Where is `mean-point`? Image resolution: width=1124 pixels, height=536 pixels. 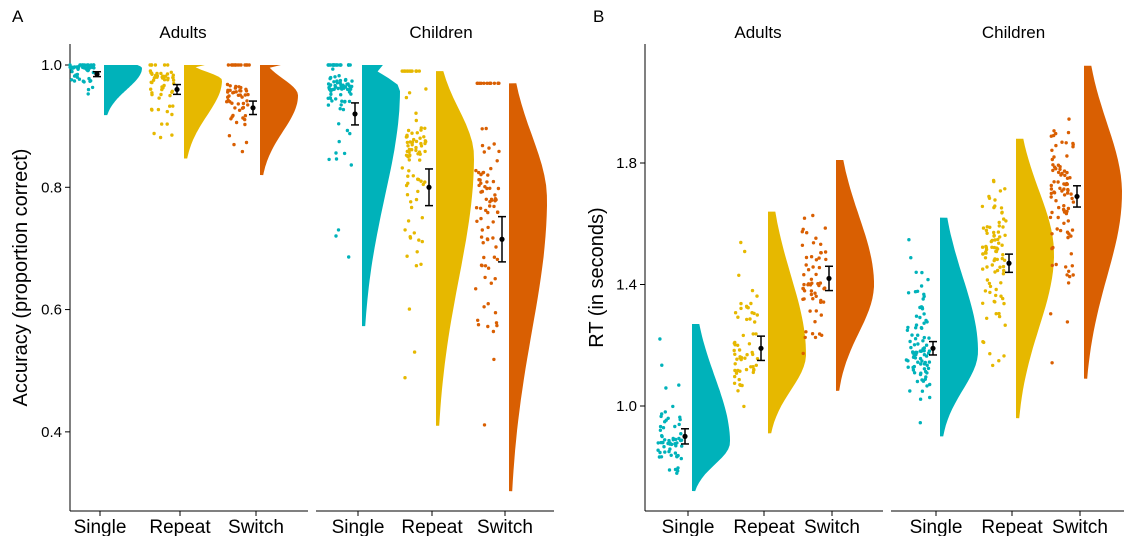
mean-point is located at coordinates (355, 114).